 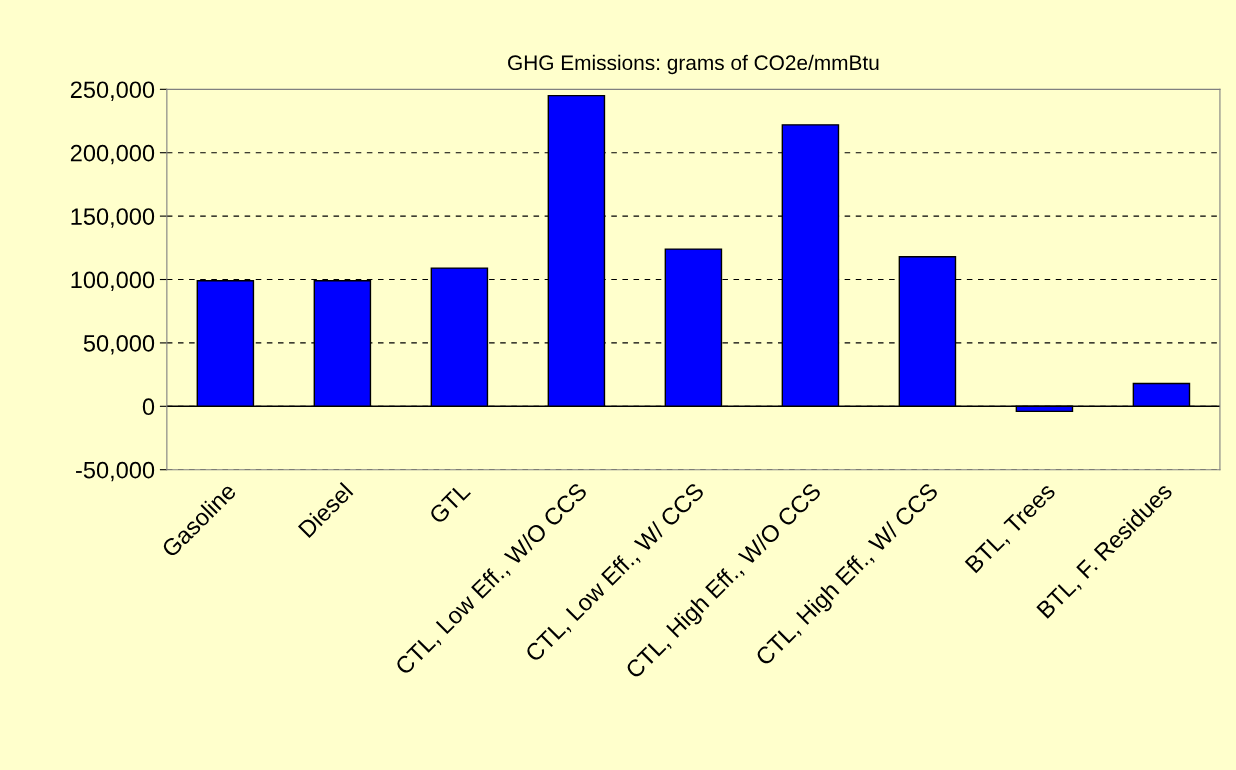 I want to click on x-tick-label: GTL, so click(x=450, y=503).